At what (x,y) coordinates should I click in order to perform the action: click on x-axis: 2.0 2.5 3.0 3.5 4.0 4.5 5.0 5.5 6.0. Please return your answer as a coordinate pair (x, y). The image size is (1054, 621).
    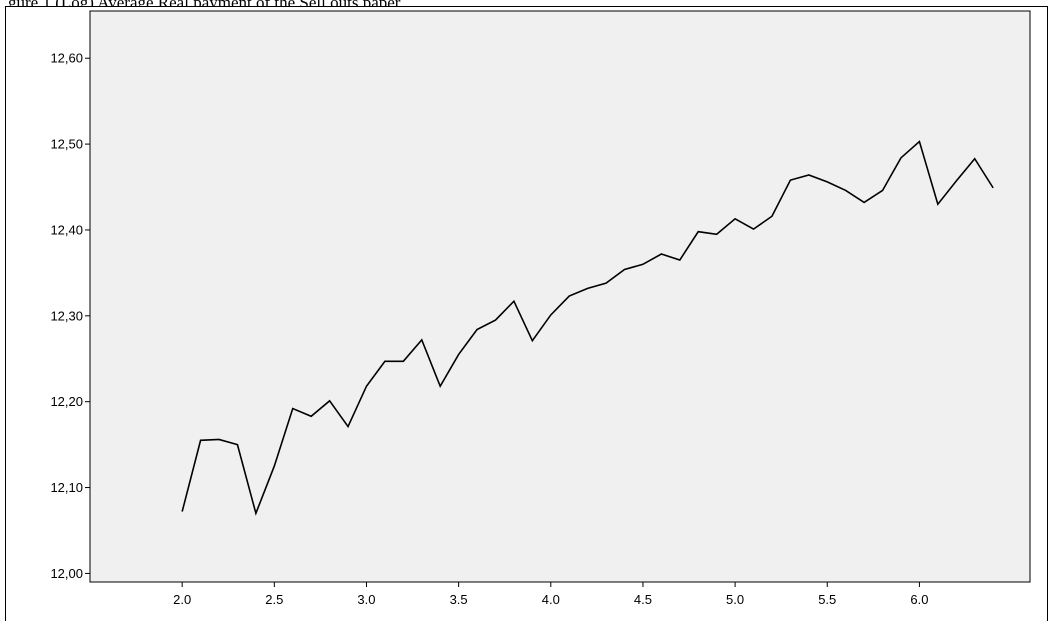
    Looking at the image, I should click on (550, 594).